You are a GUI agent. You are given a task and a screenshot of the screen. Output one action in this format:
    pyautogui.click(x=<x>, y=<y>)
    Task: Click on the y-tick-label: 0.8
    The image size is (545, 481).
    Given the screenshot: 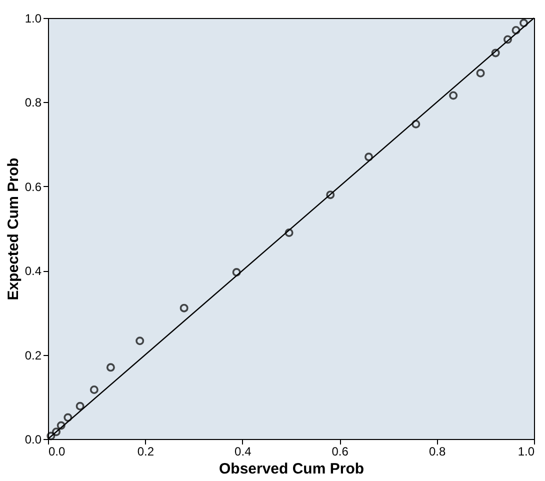 What is the action you would take?
    pyautogui.click(x=33, y=103)
    